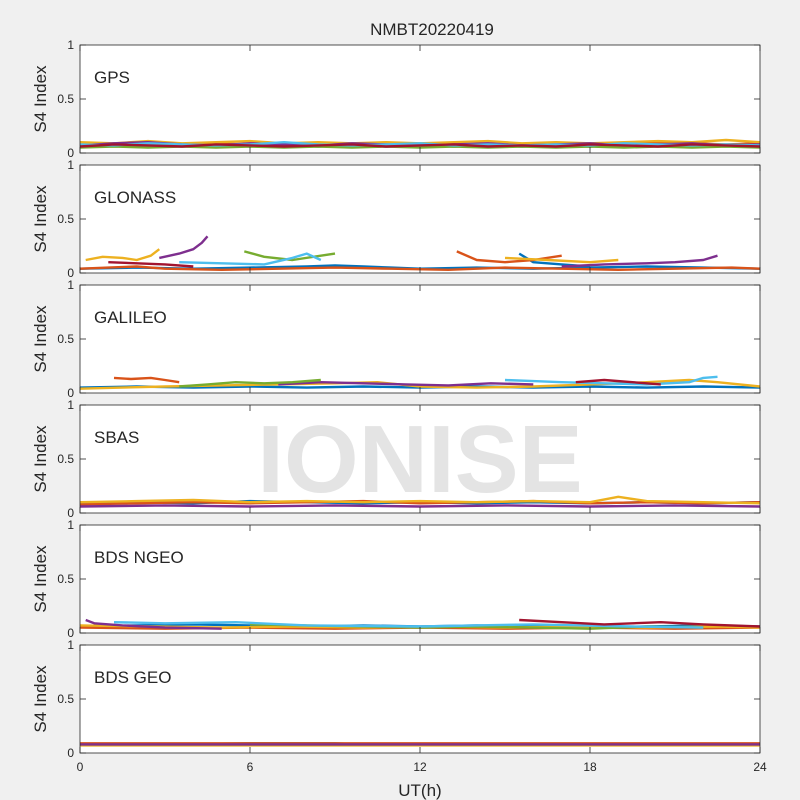 The width and height of the screenshot is (800, 800). I want to click on watermark-text: IONISE, so click(419, 459).